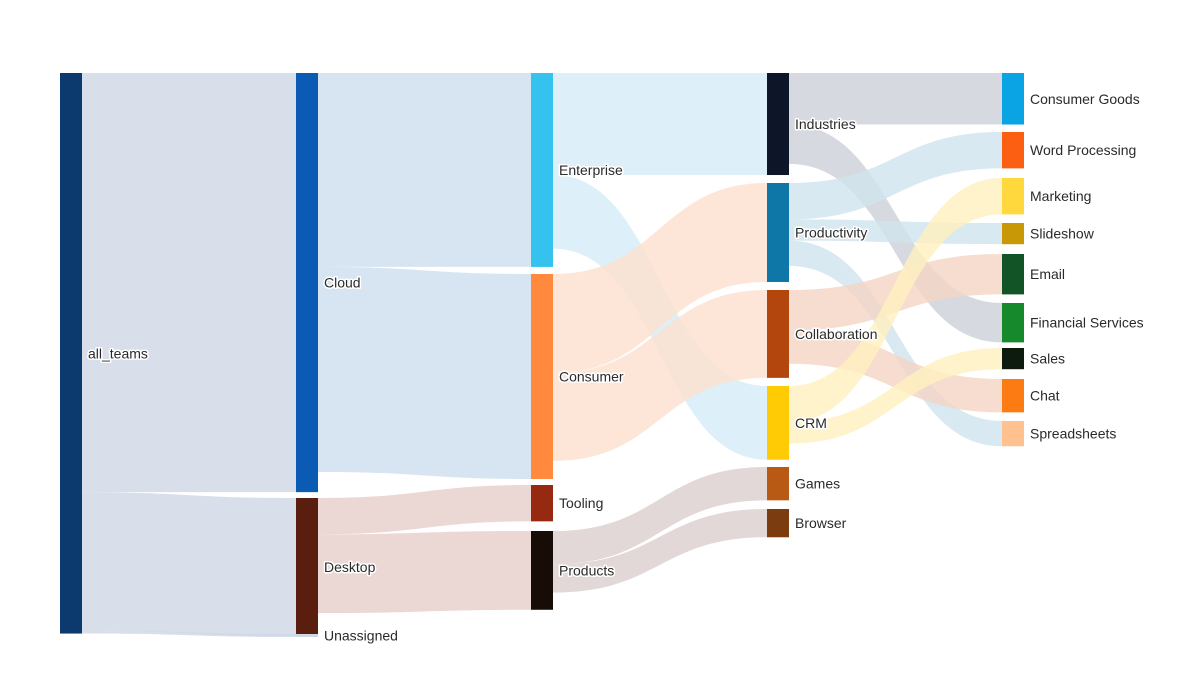 The height and width of the screenshot is (678, 1200). Describe the element at coordinates (1047, 274) in the screenshot. I see `node-label-email: Email` at that location.